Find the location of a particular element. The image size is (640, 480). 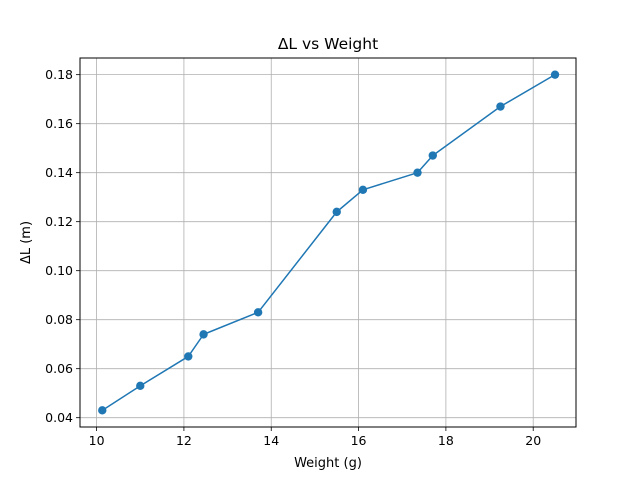

y-tick-label: 0.04 is located at coordinates (59, 417).